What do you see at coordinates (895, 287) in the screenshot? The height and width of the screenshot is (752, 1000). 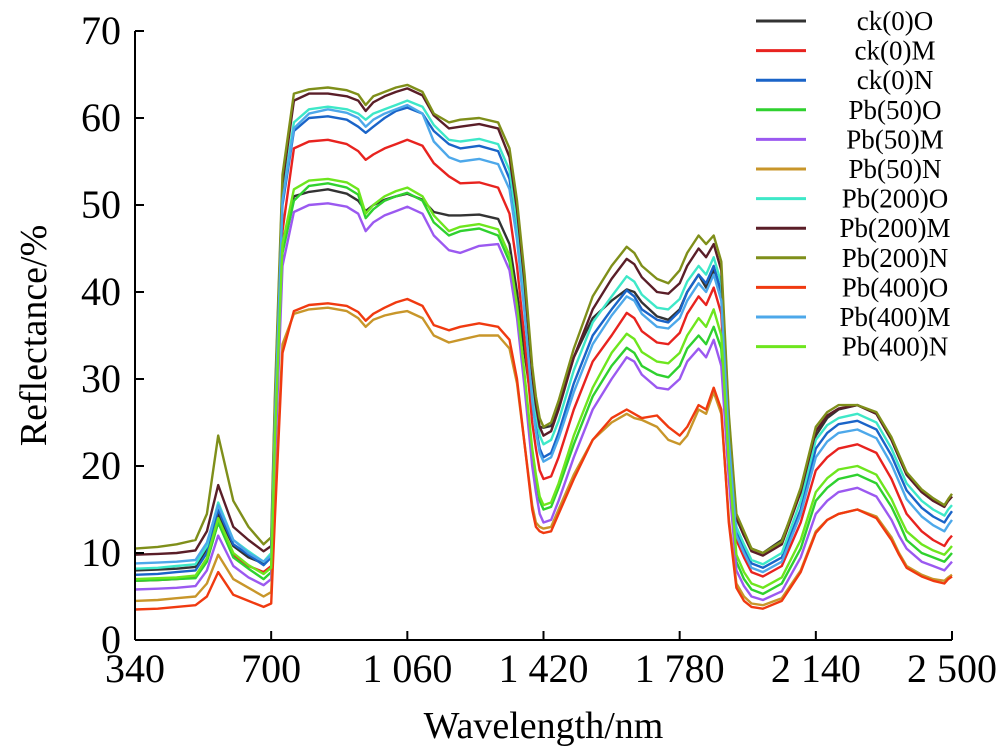 I see `legend-label: Pb(400)O` at bounding box center [895, 287].